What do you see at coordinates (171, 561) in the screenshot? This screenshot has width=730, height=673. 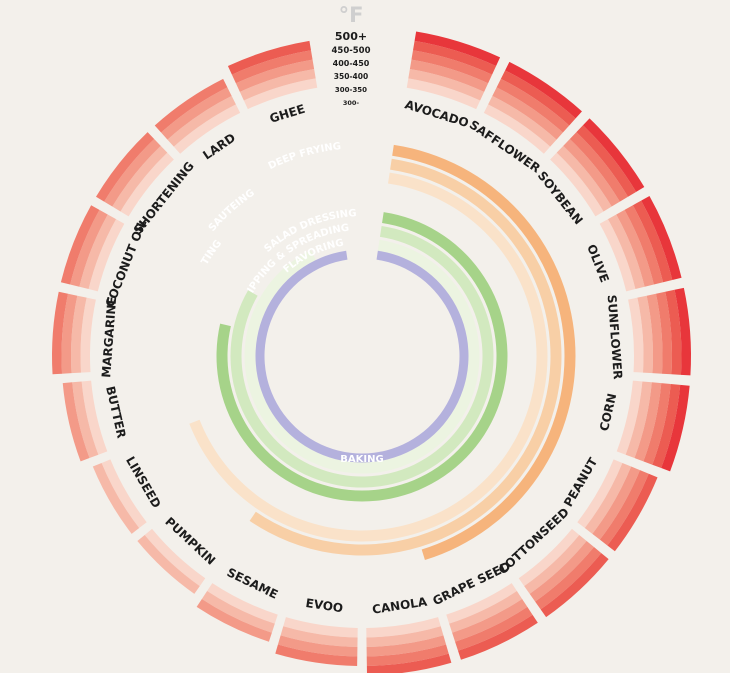 I see `oil-segment-pumpkin` at bounding box center [171, 561].